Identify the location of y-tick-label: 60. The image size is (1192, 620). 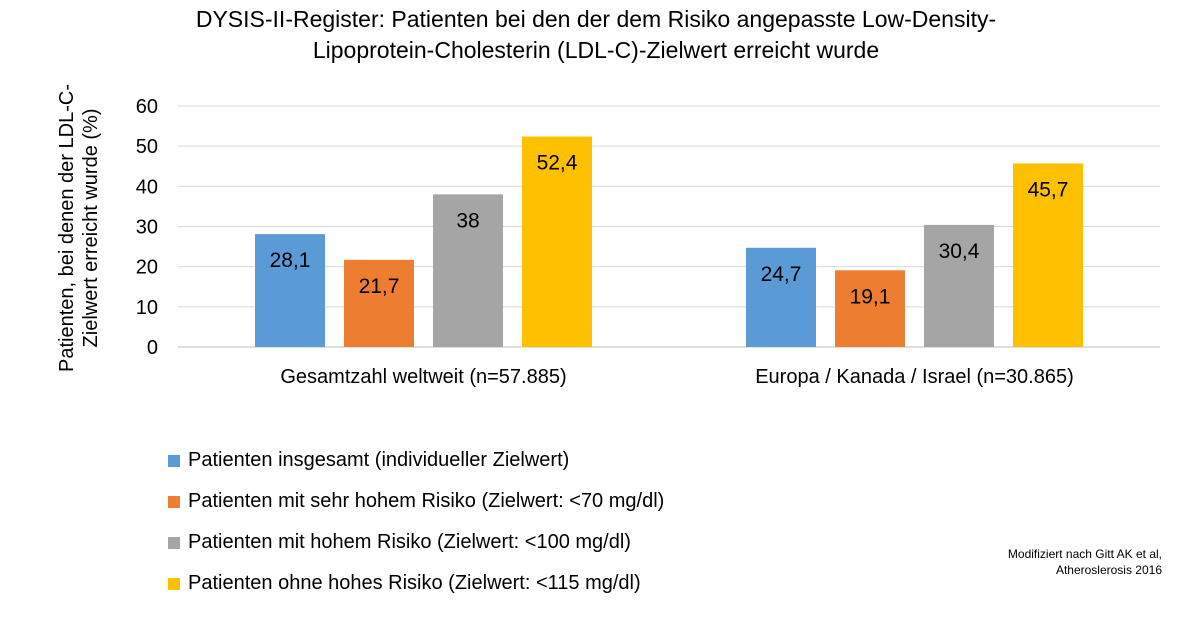
(147, 107).